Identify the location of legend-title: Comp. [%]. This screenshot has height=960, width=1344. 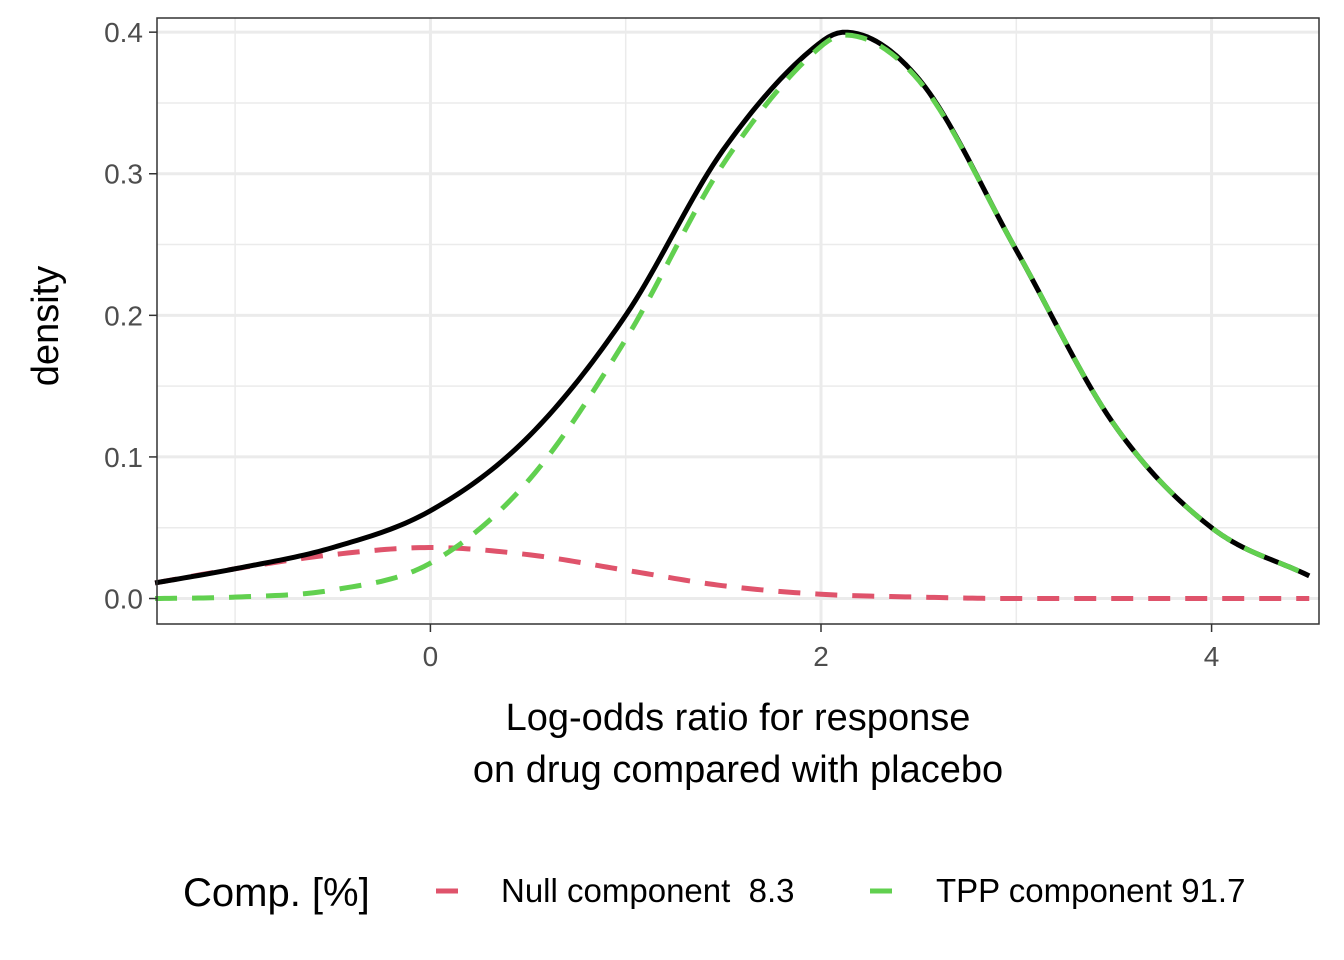
(276, 893).